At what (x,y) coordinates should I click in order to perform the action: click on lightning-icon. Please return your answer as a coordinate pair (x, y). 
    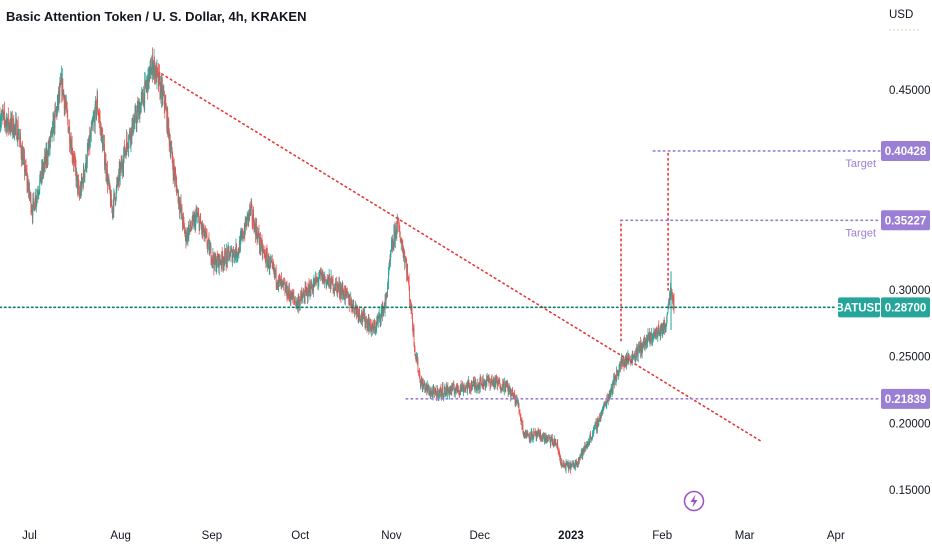
    Looking at the image, I should click on (694, 501).